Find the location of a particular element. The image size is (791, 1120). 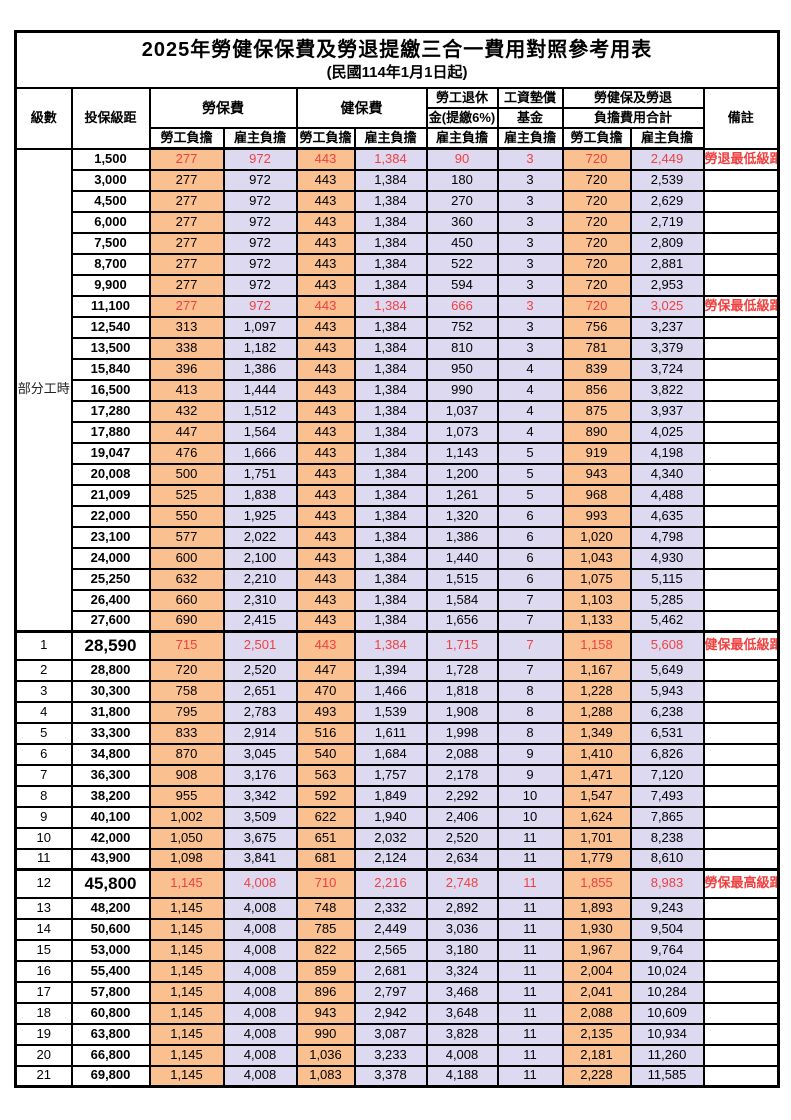

cell-labor-ins-employer: 1,444 is located at coordinates (260, 390).